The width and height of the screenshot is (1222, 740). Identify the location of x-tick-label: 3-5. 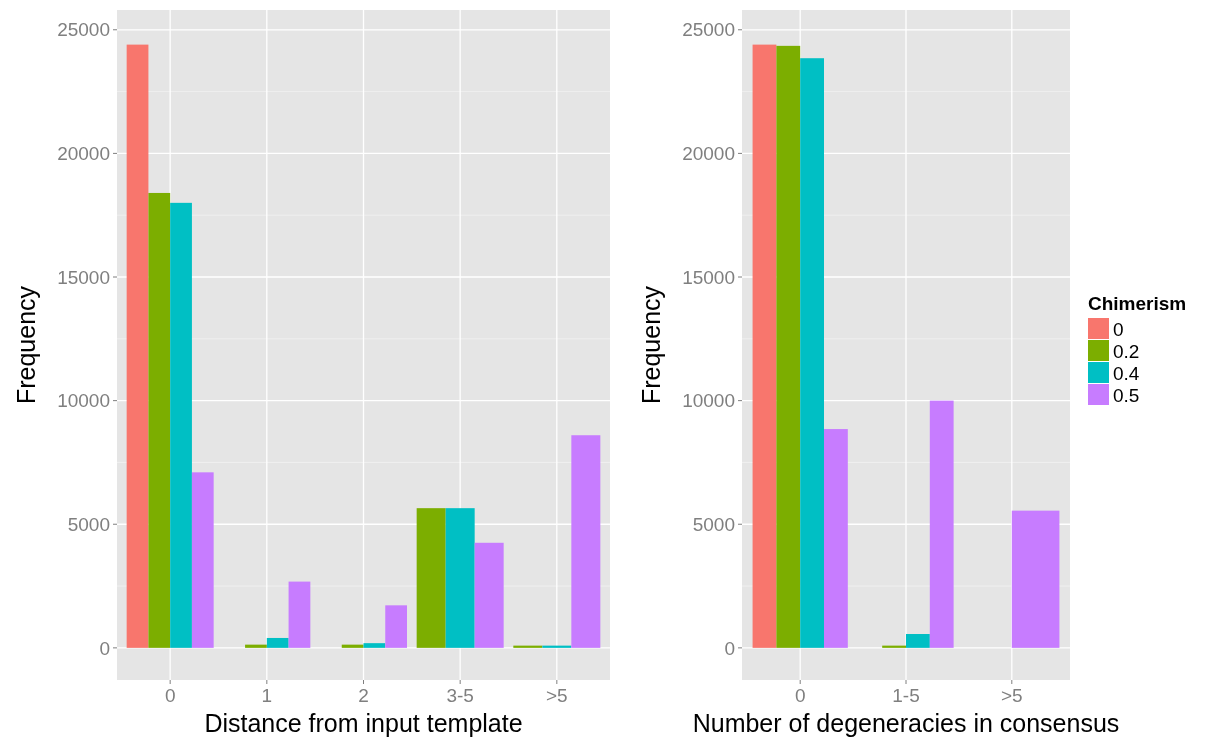
(460, 695).